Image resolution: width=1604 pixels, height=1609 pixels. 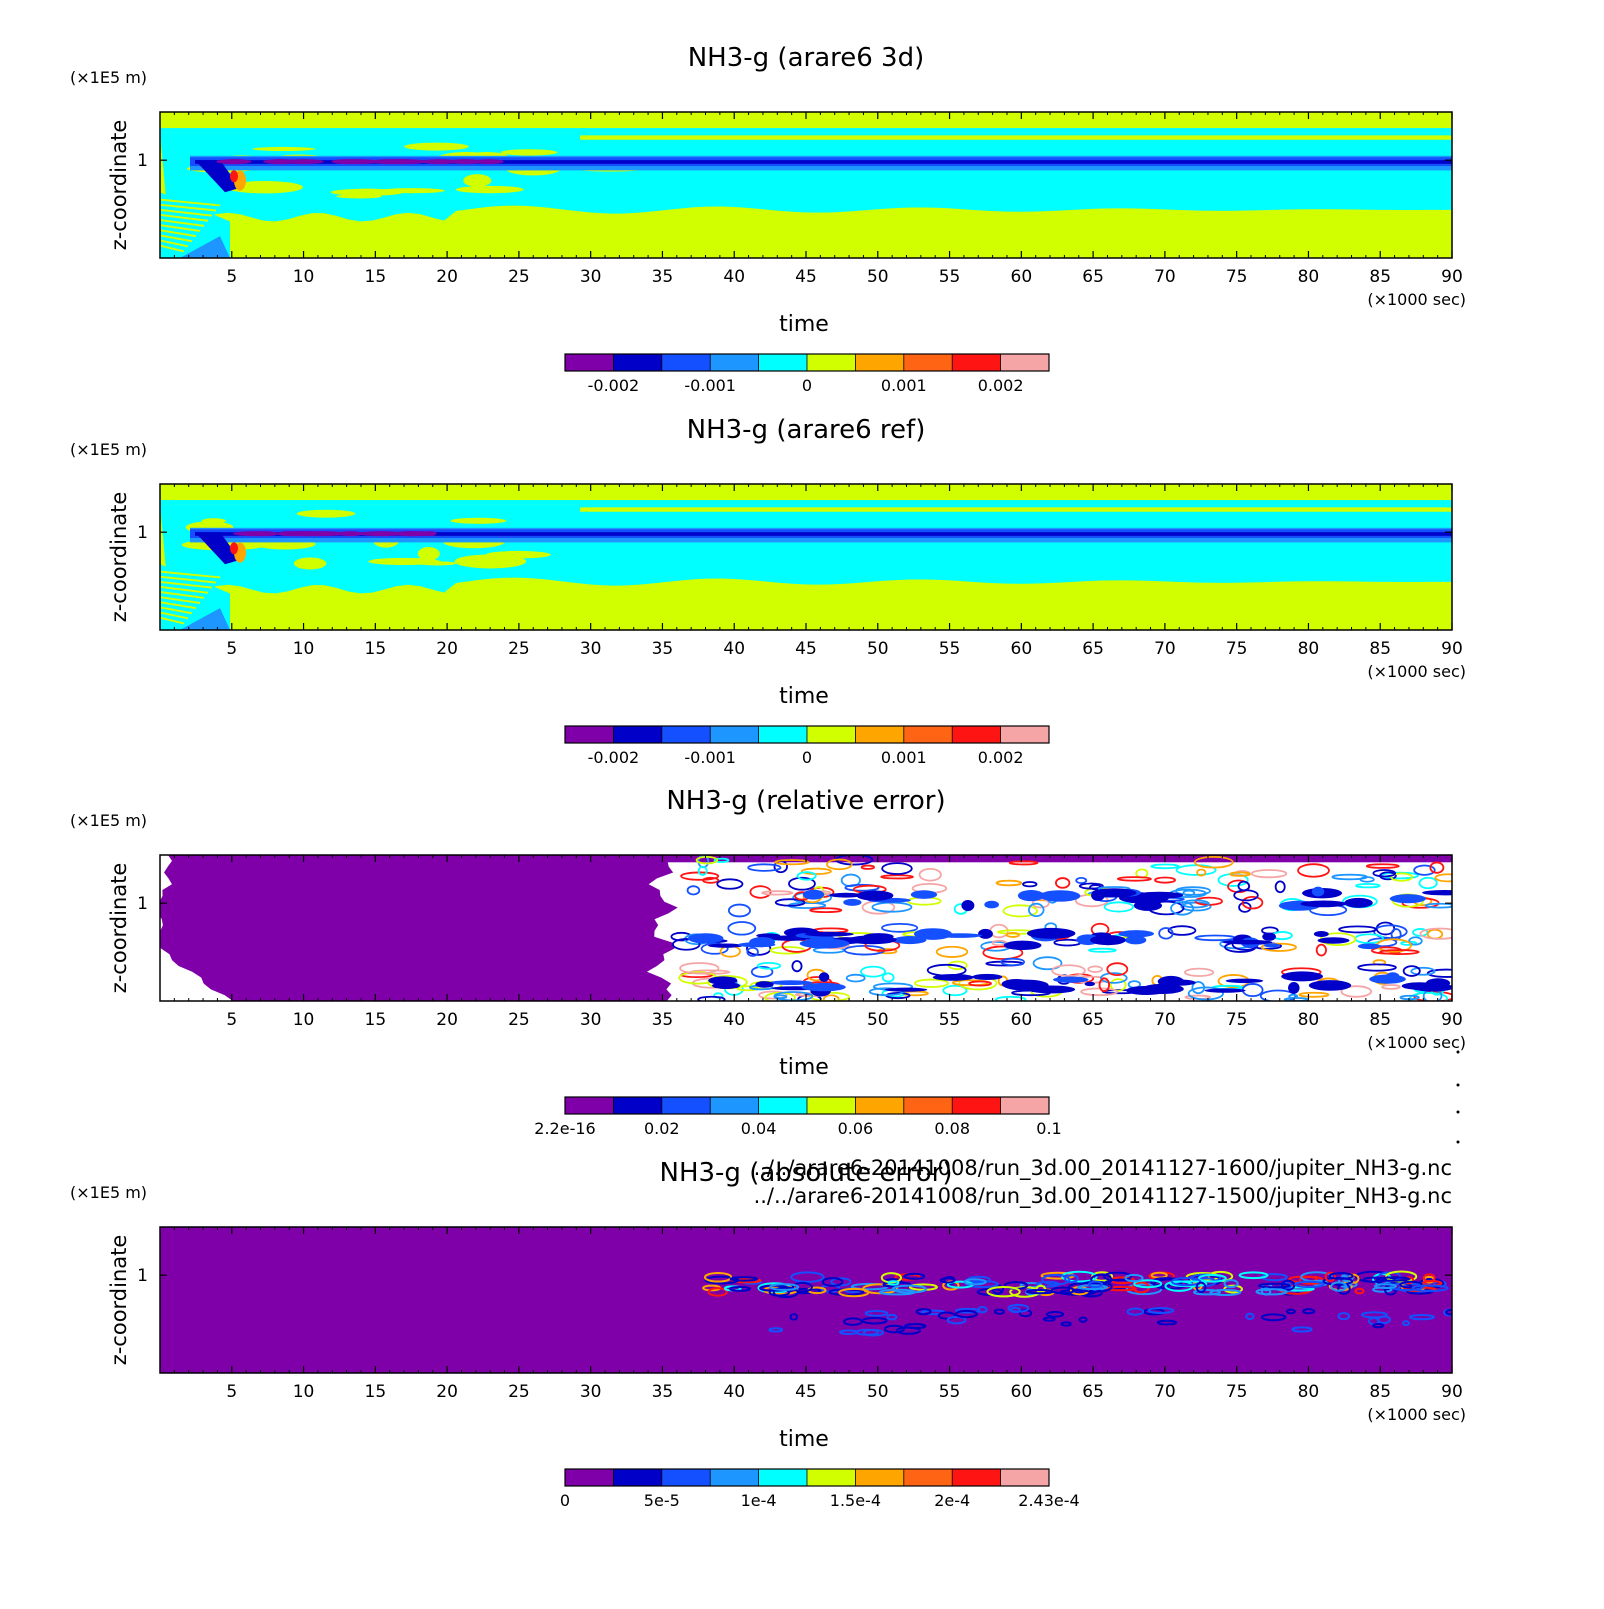 I want to click on colorbar-tick-label: 0.001, so click(x=904, y=385).